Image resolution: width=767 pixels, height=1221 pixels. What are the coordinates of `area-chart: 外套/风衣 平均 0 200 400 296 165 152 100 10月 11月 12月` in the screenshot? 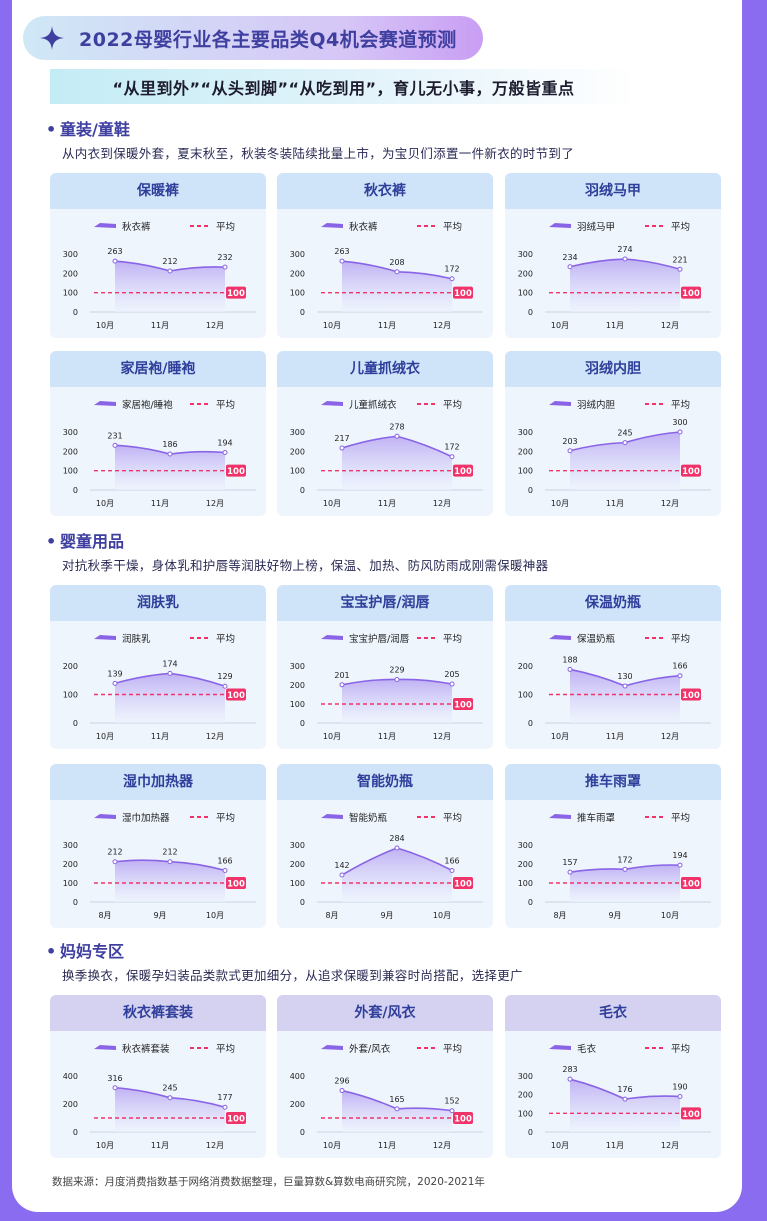 It's located at (386, 1096).